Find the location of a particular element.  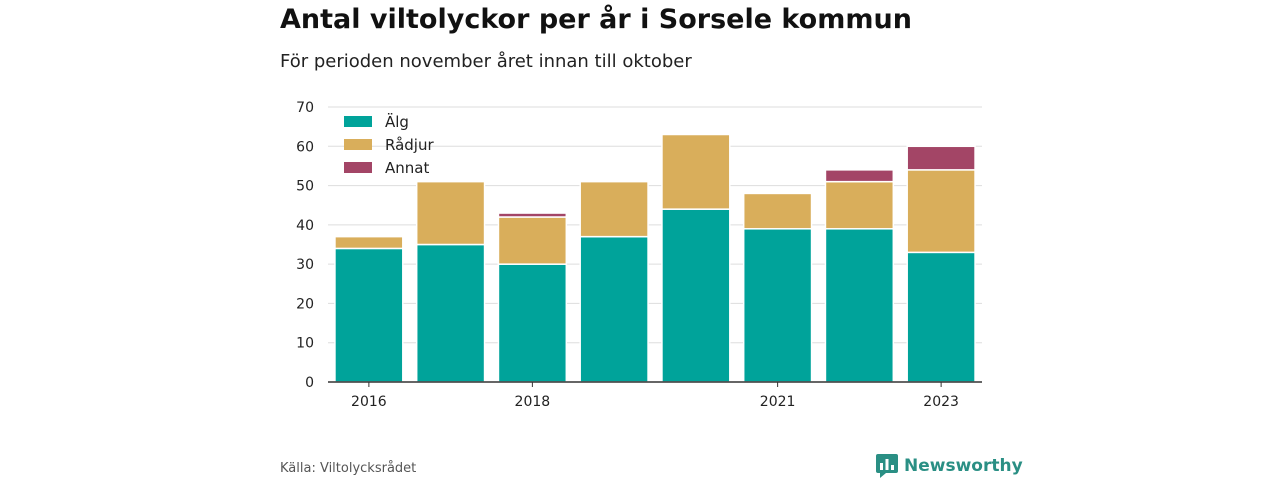

newsworthy-logo: Newsworthy is located at coordinates (949, 466).